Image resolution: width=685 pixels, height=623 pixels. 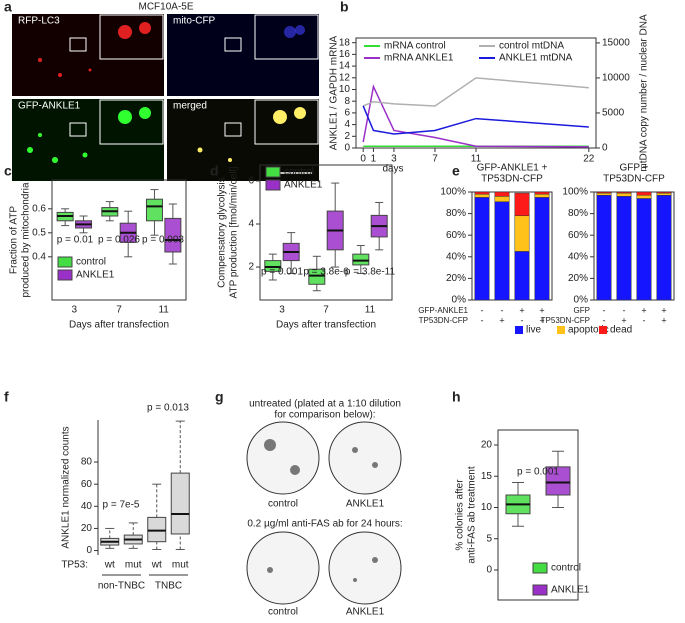 What do you see at coordinates (392, 169) in the screenshot?
I see `x-axis-label: days` at bounding box center [392, 169].